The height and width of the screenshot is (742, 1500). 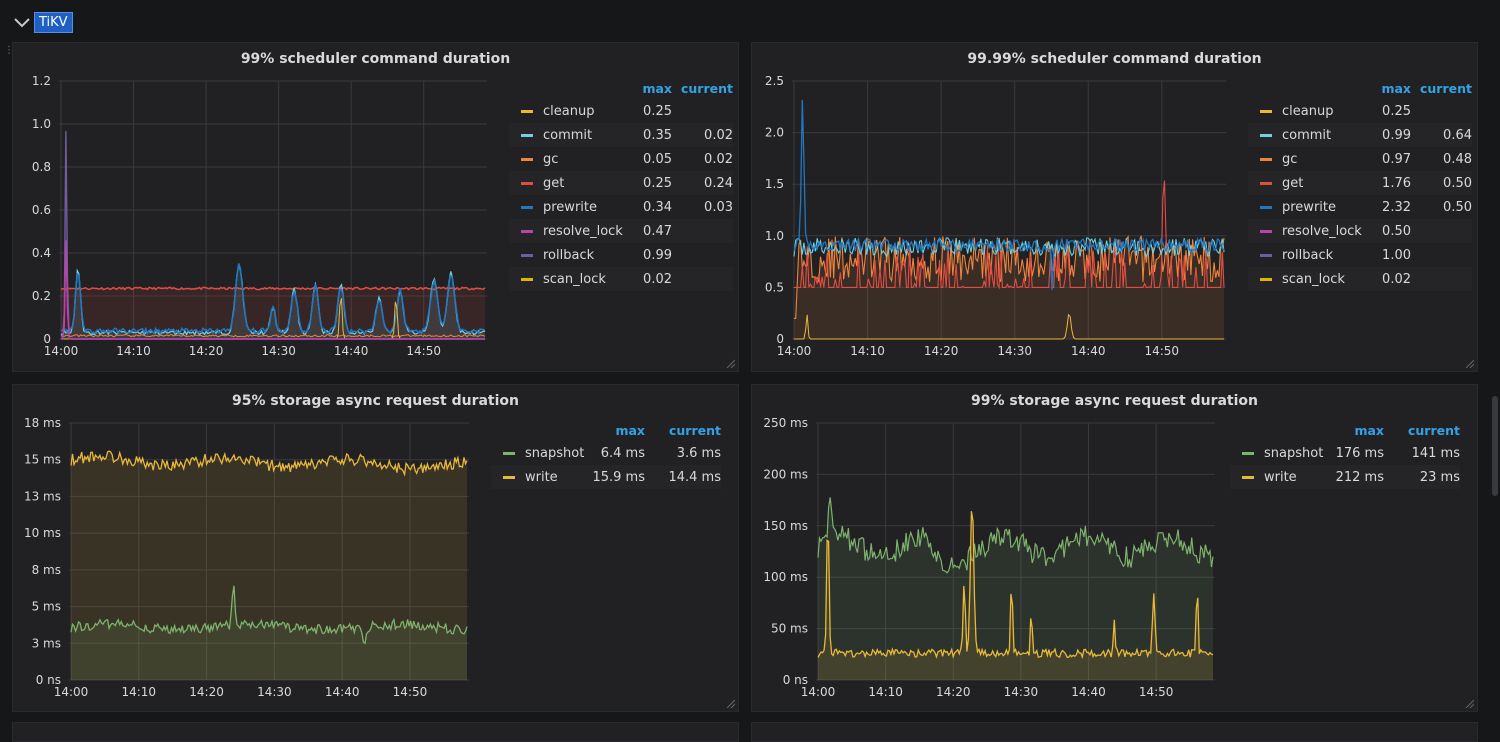 I want to click on y-tick-label: 2.5, so click(x=774, y=81).